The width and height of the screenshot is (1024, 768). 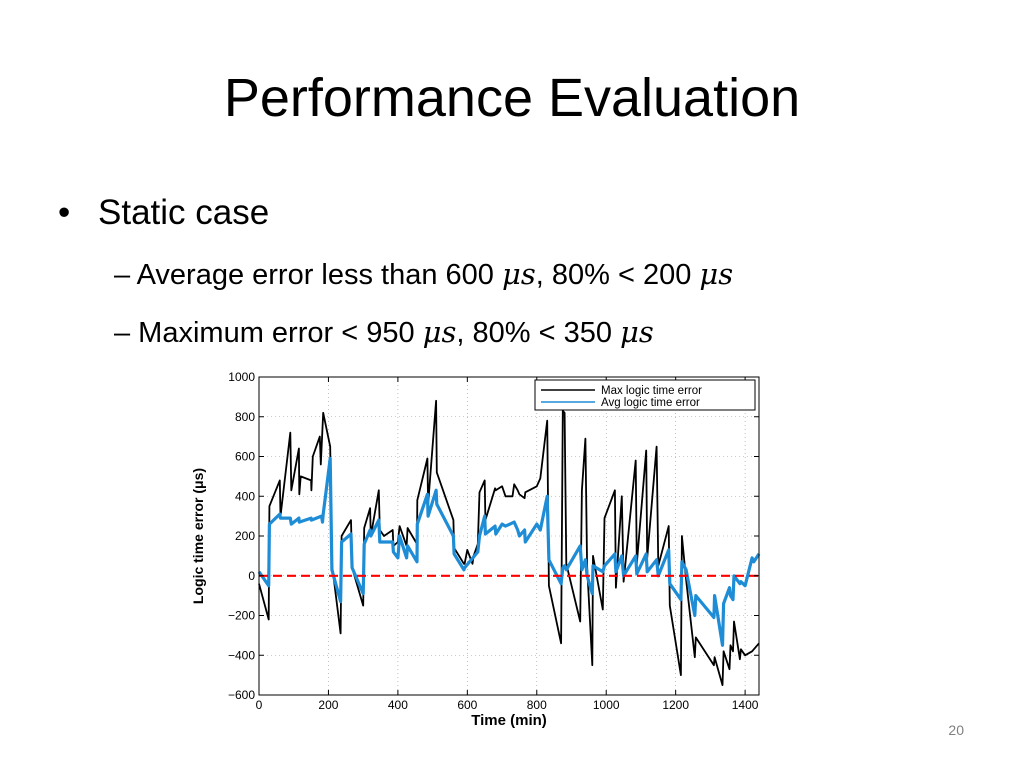 I want to click on x-axis-label: Time (min), so click(x=509, y=720).